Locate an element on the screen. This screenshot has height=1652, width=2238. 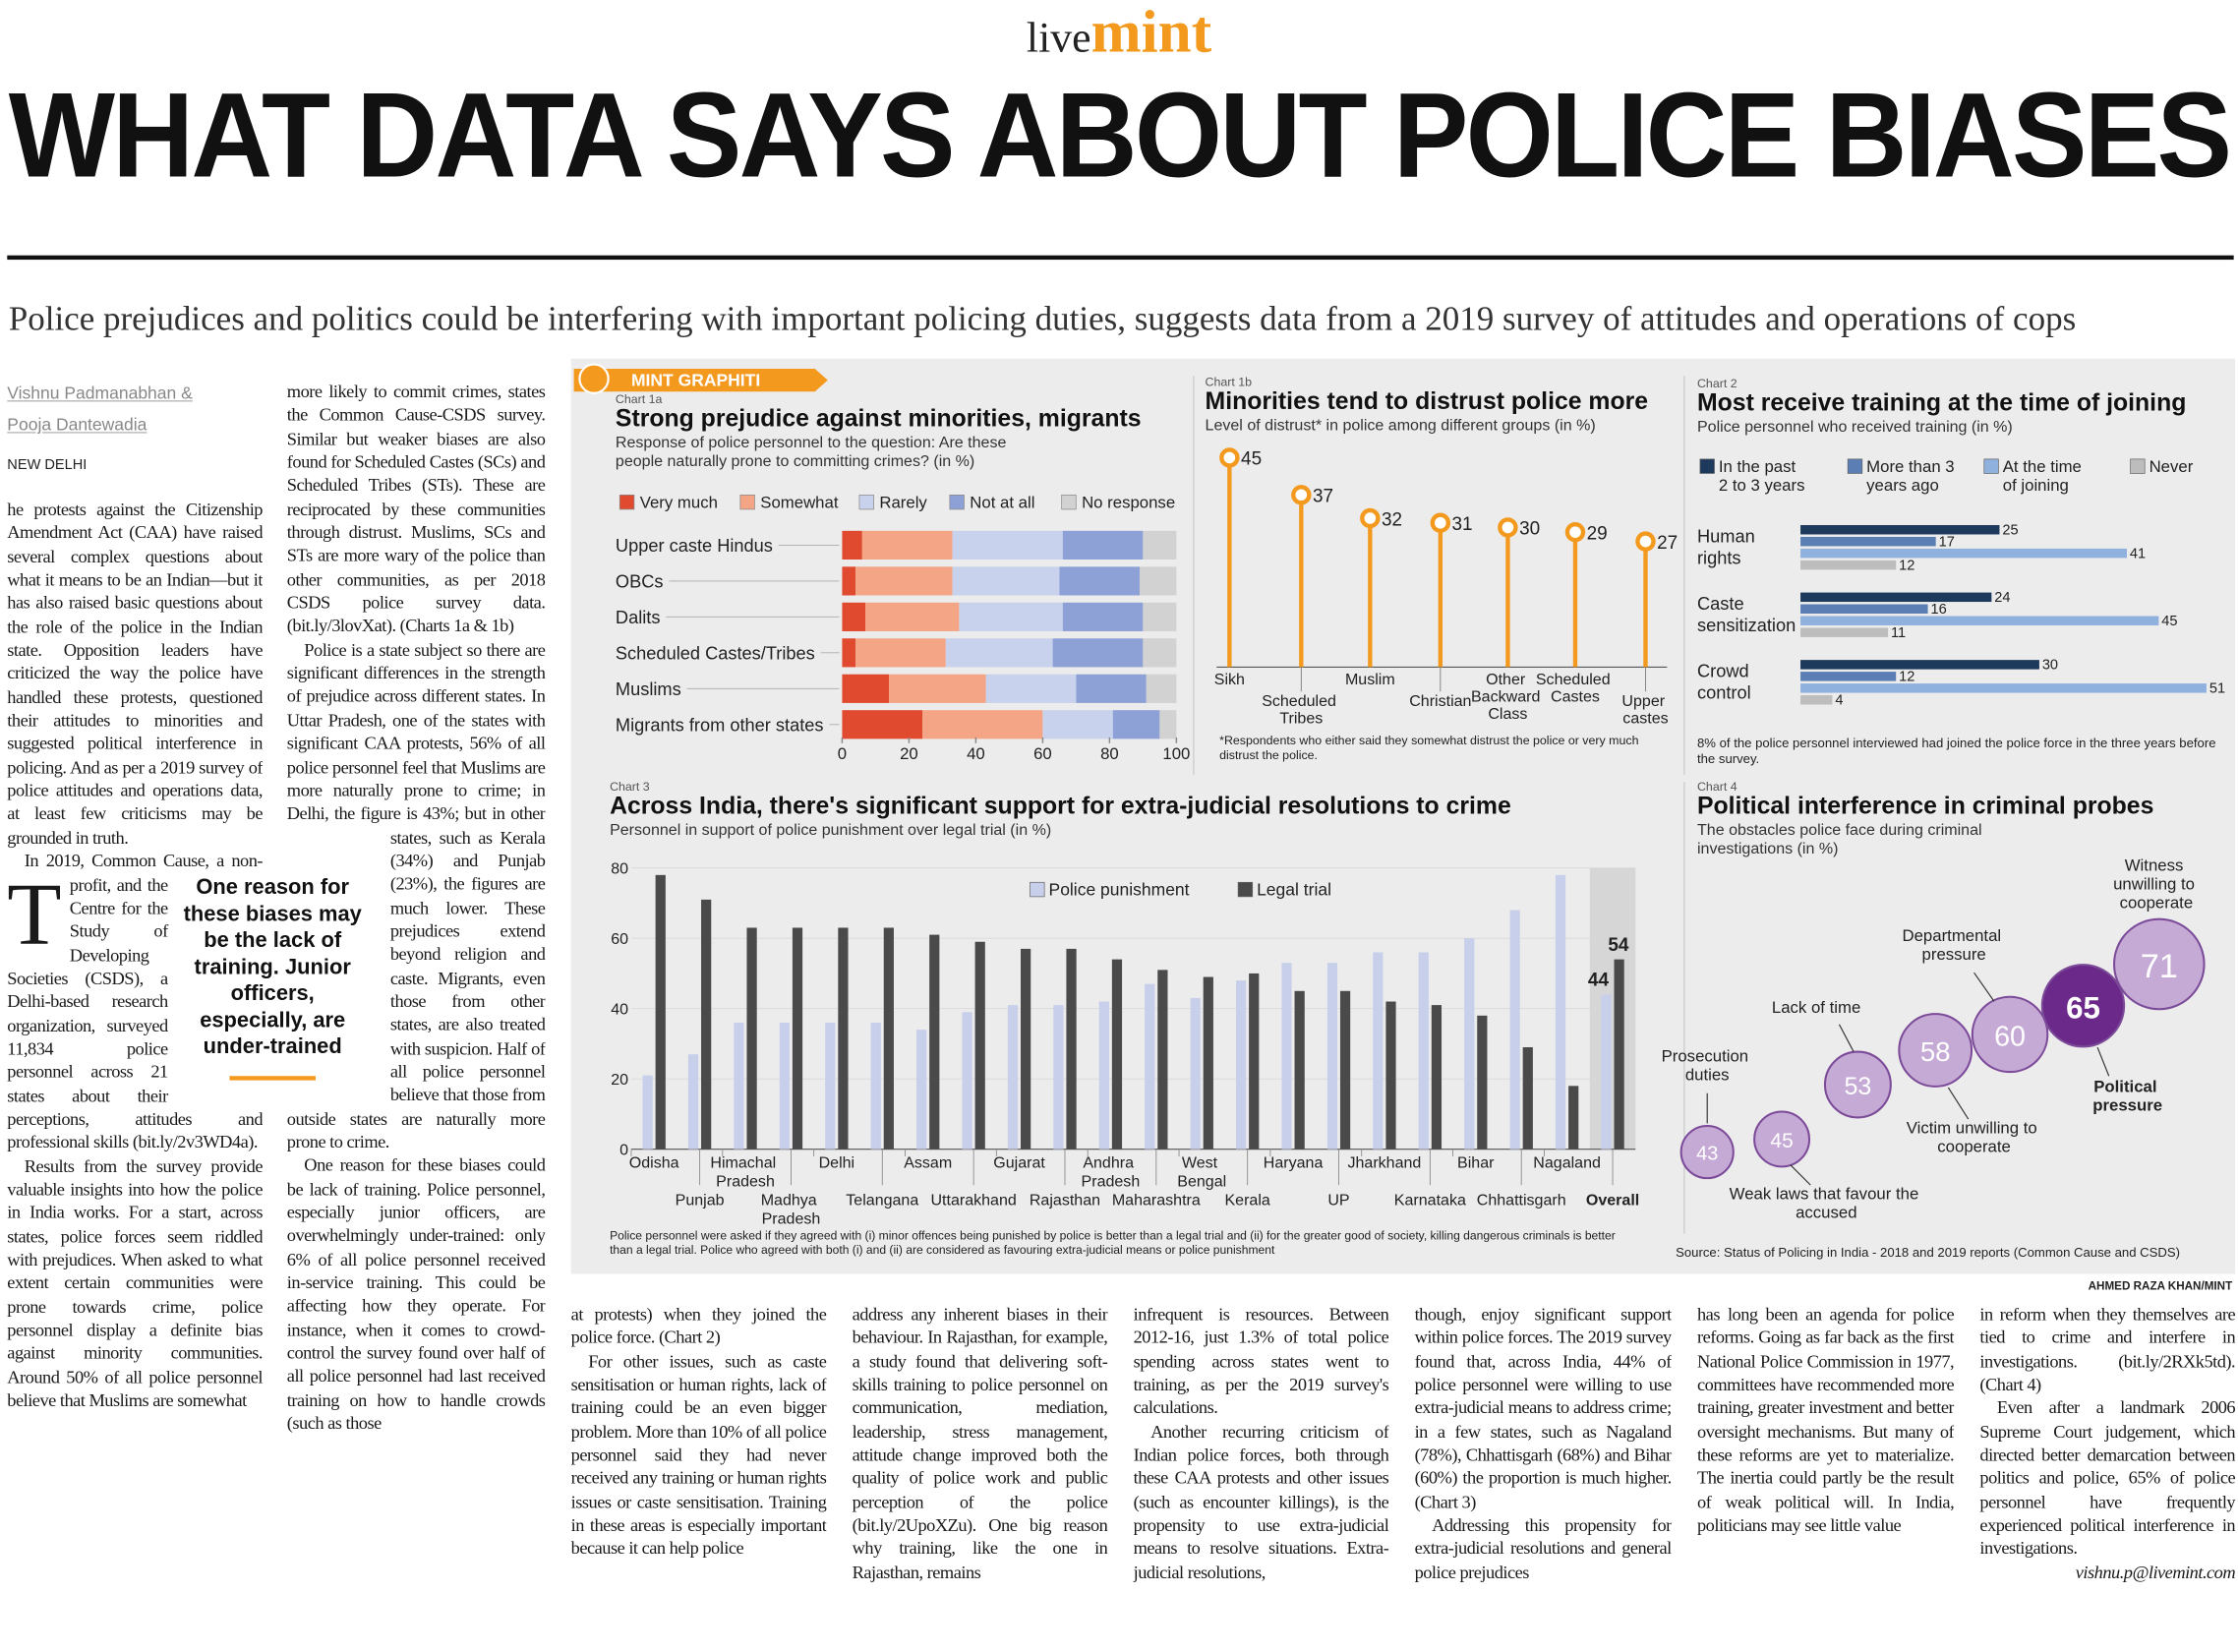
category-label: Dalits is located at coordinates (638, 617).